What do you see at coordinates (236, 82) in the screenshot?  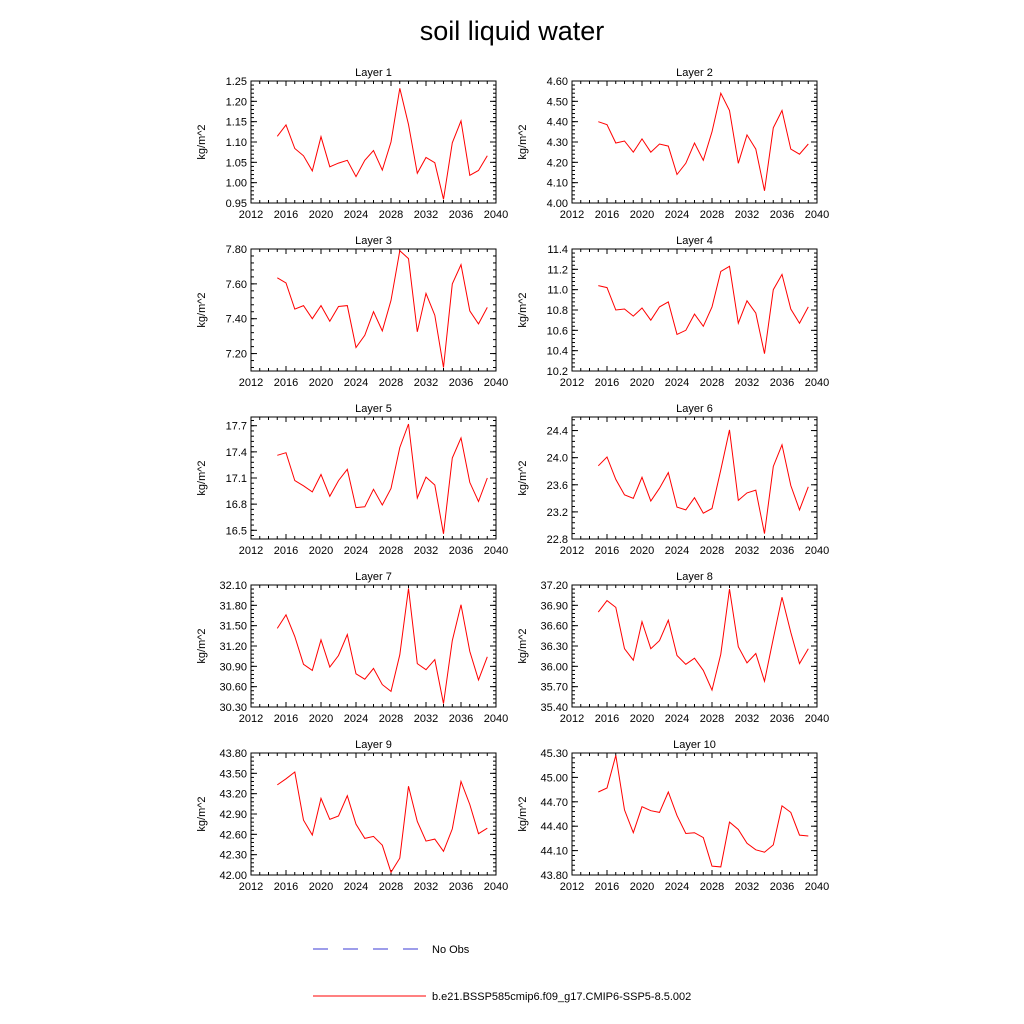 I see `y-tick-label: 1.25` at bounding box center [236, 82].